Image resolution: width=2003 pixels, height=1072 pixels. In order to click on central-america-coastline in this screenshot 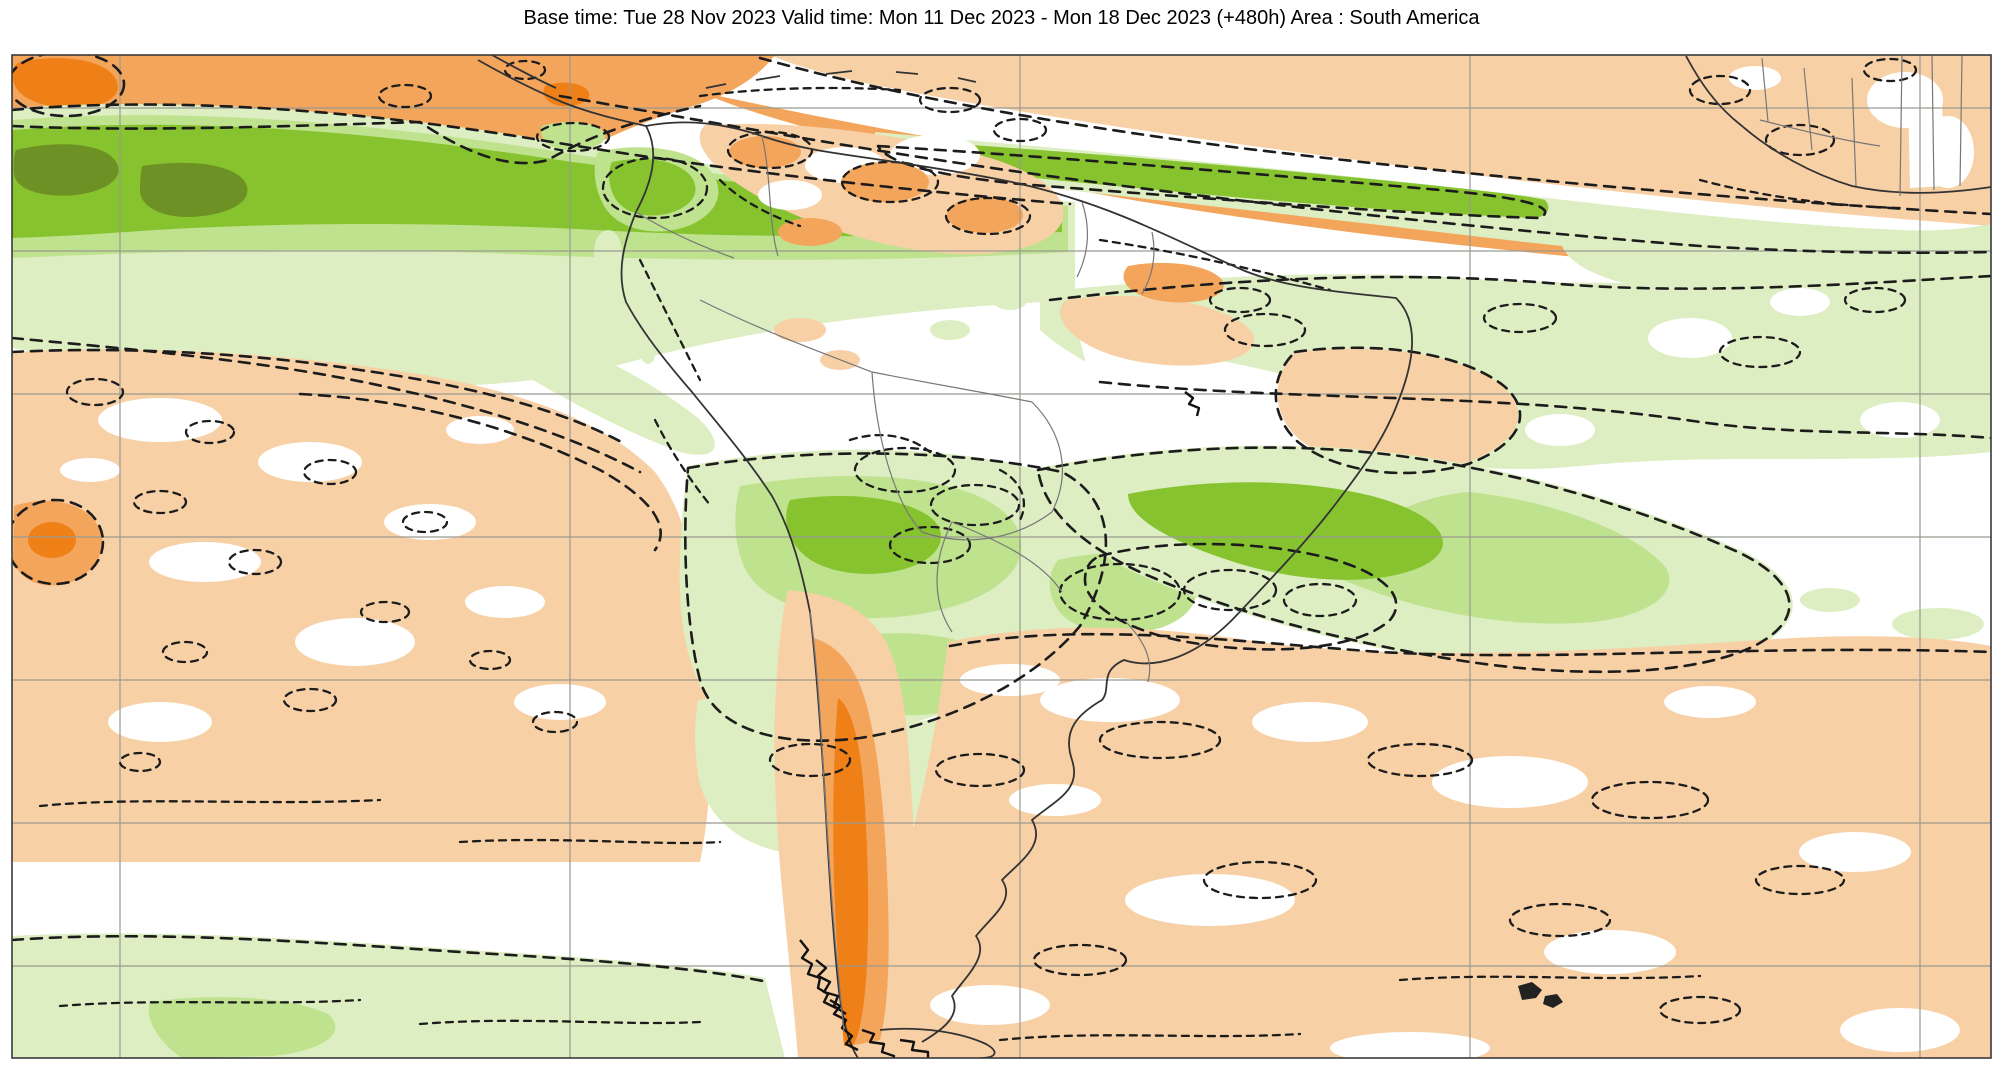, I will do `click(562, 93)`.